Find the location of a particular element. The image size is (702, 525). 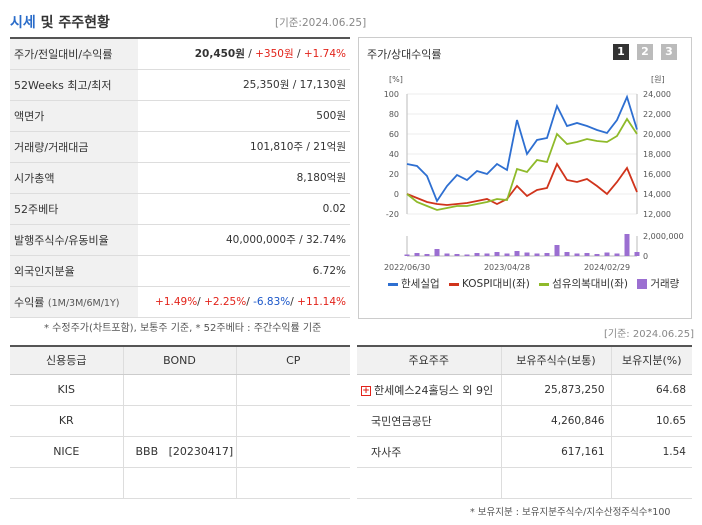

x-tick-label: 2023/04/28 is located at coordinates (507, 267).